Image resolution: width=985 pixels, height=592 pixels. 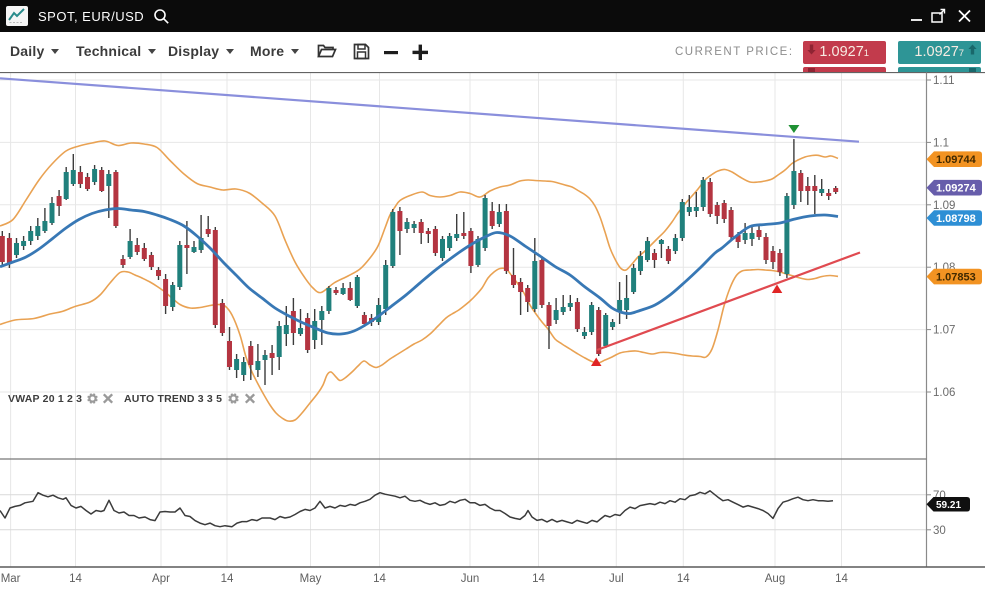 What do you see at coordinates (944, 206) in the screenshot?
I see `svg-text: 1.09` at bounding box center [944, 206].